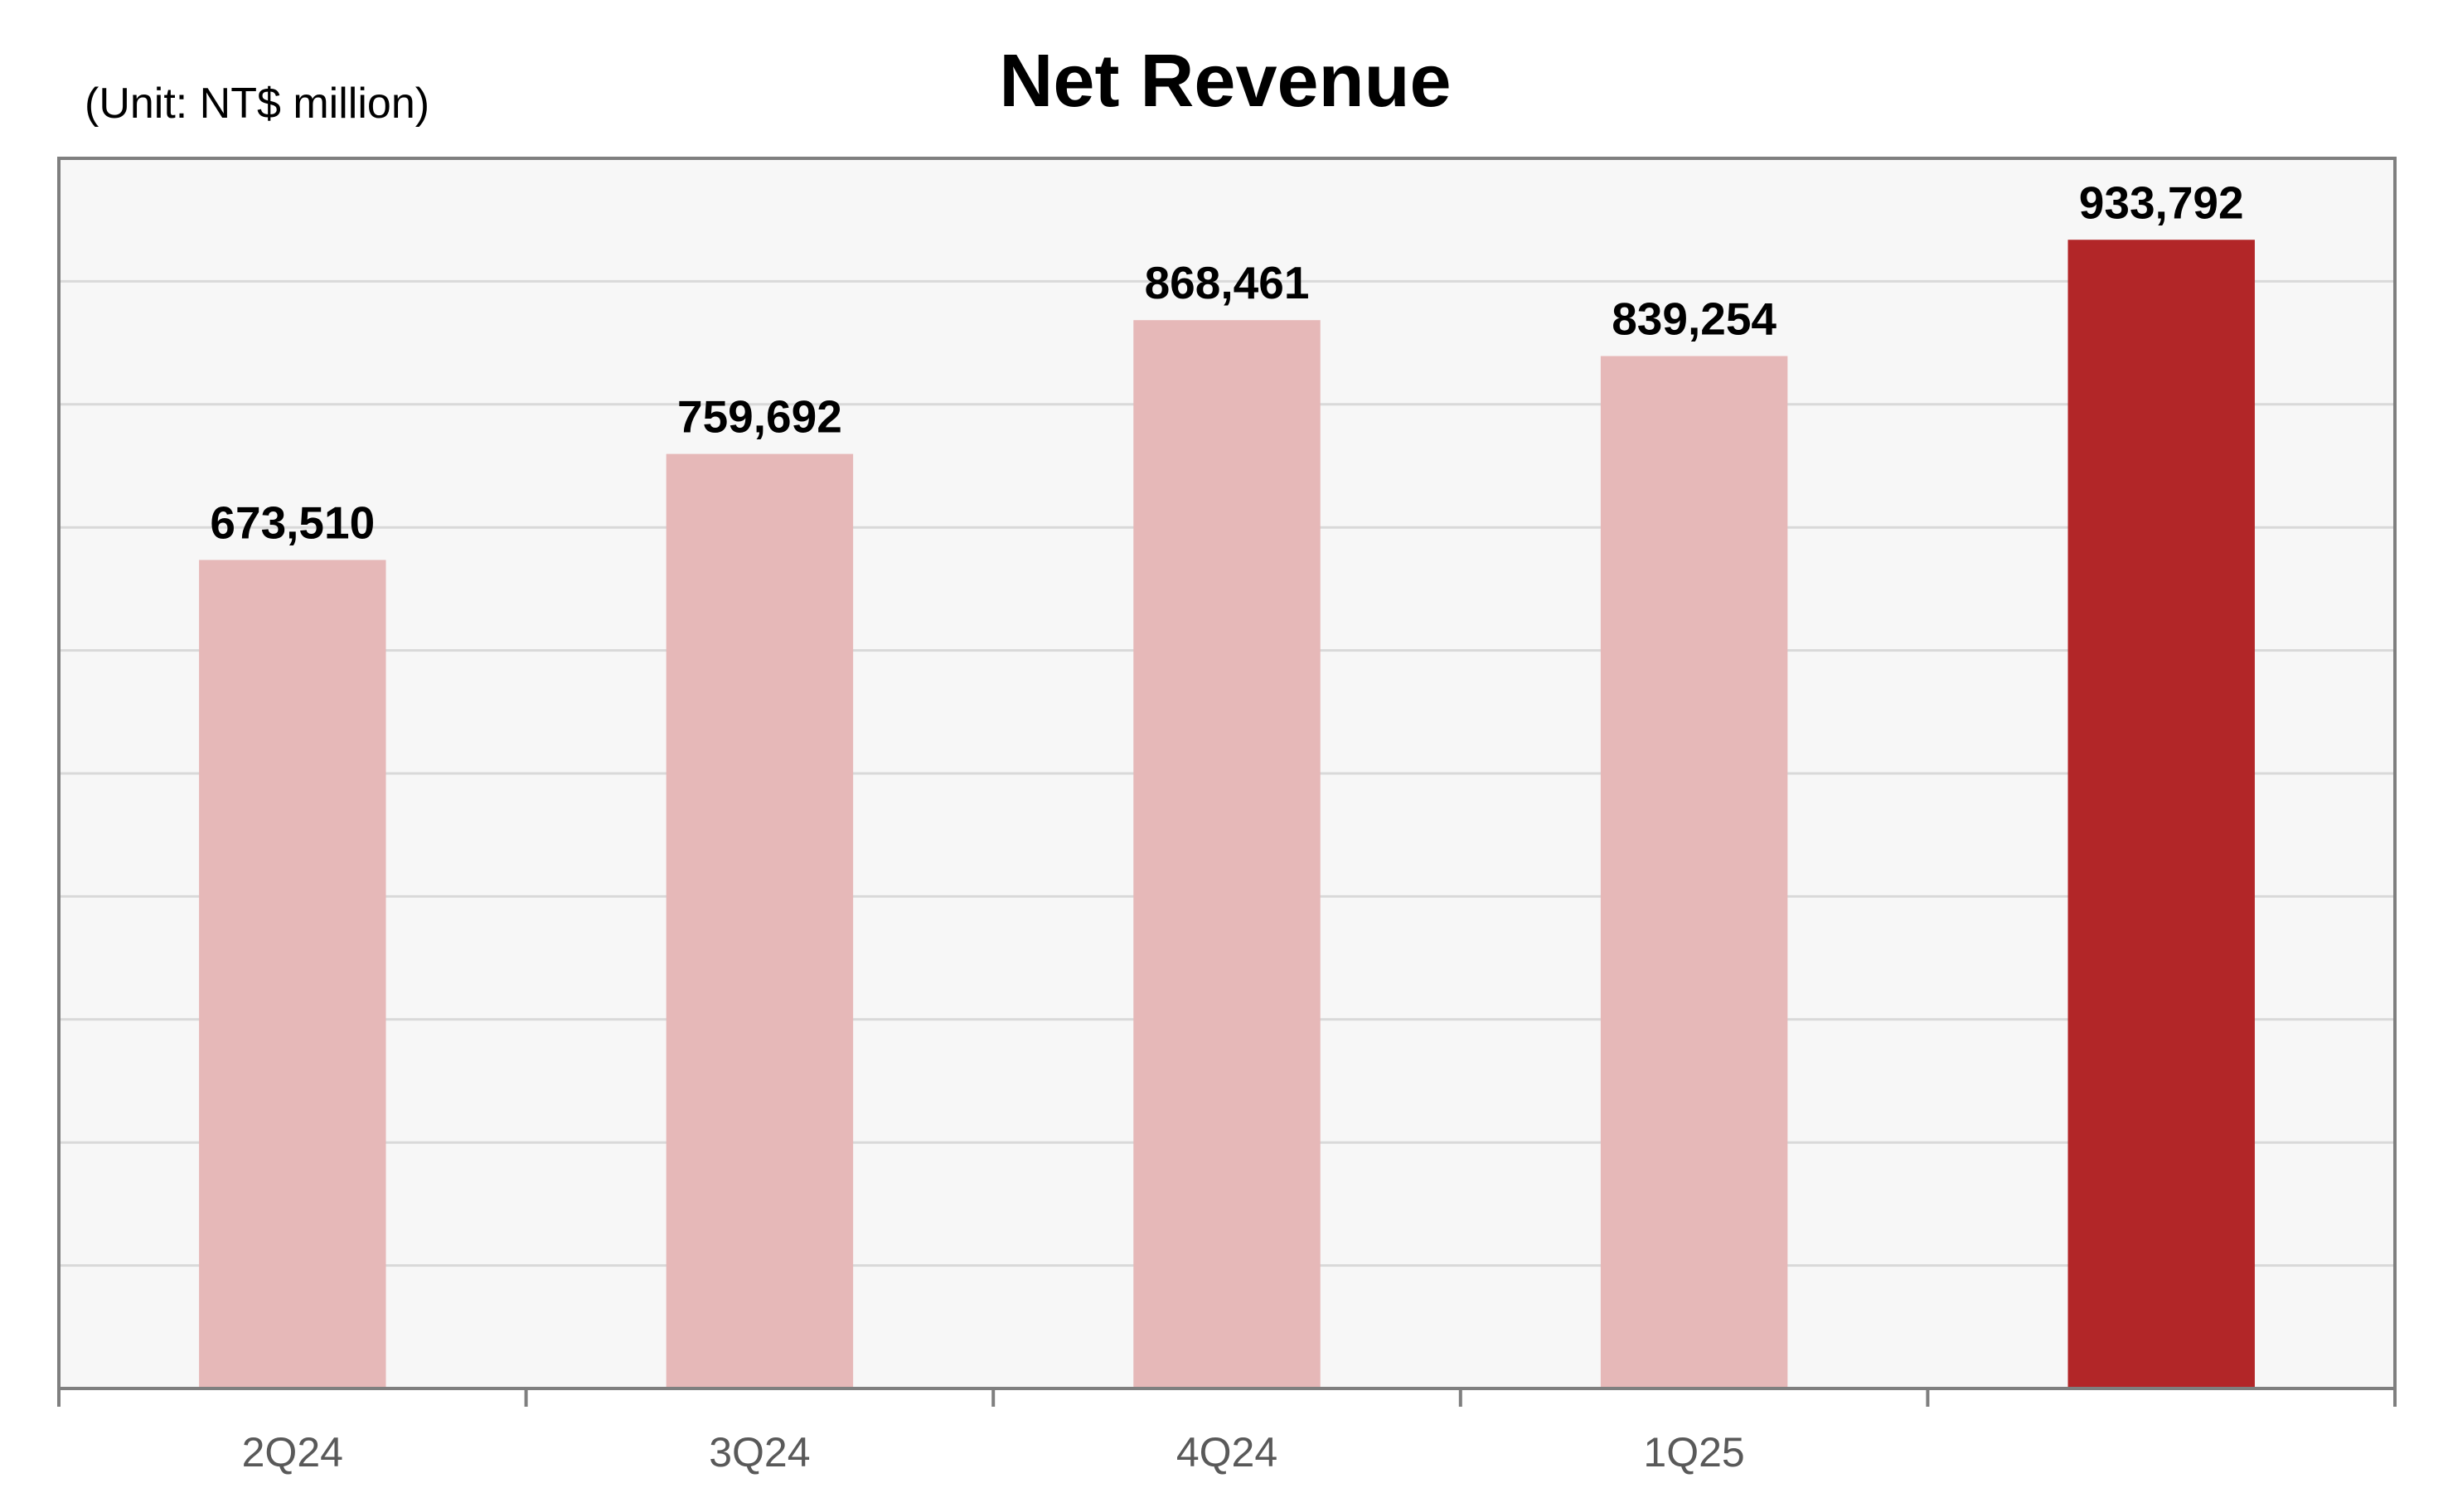 The height and width of the screenshot is (1512, 2448). What do you see at coordinates (1693, 1452) in the screenshot?
I see `x-tick-label: 1Q25` at bounding box center [1693, 1452].